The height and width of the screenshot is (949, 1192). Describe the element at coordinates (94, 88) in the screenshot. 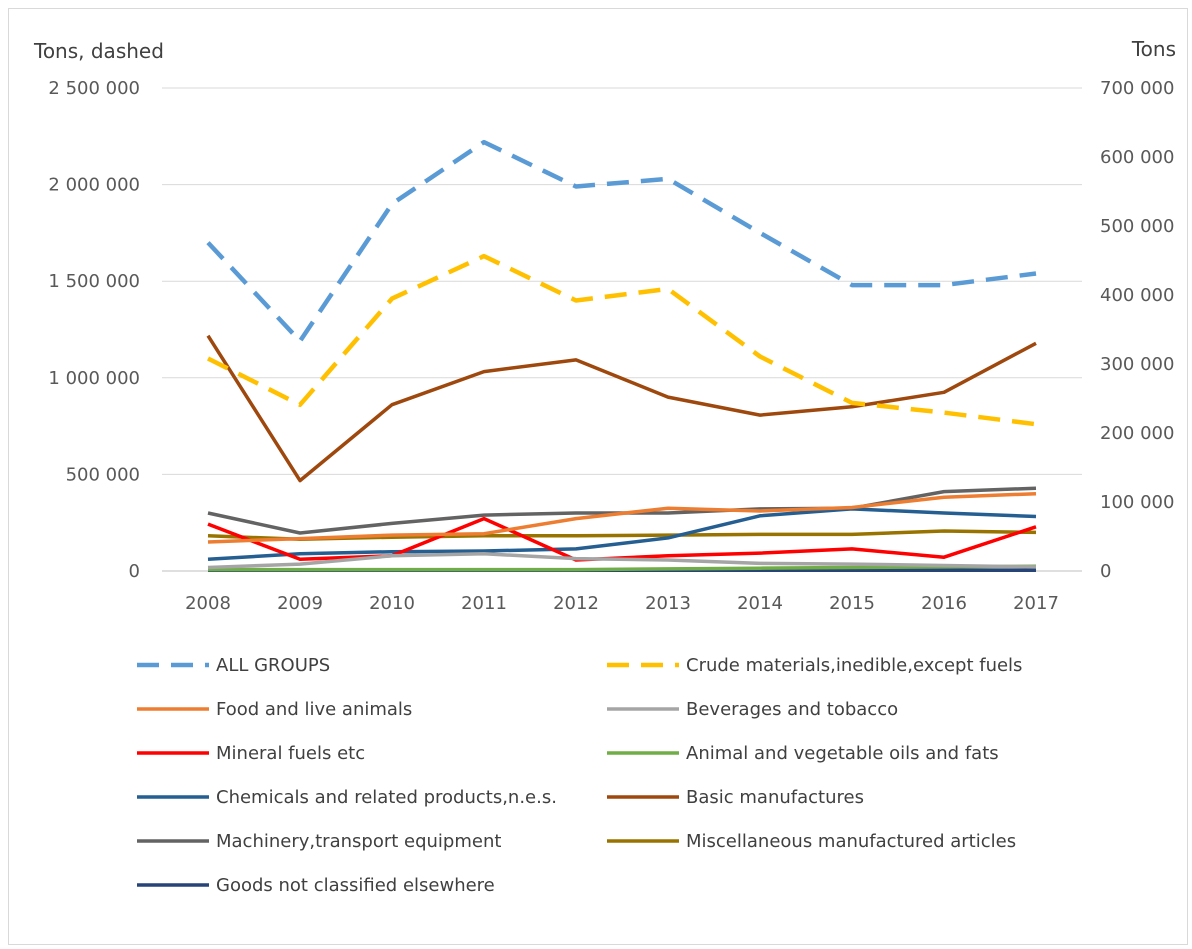

I see `left-tick-label: 2 500 000` at that location.